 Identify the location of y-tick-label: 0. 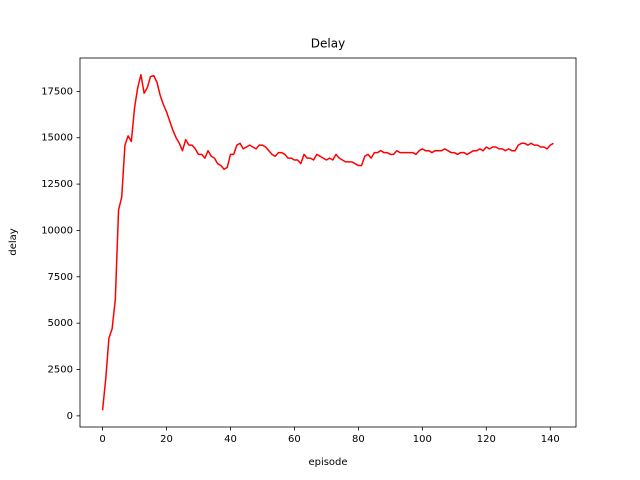
(70, 416).